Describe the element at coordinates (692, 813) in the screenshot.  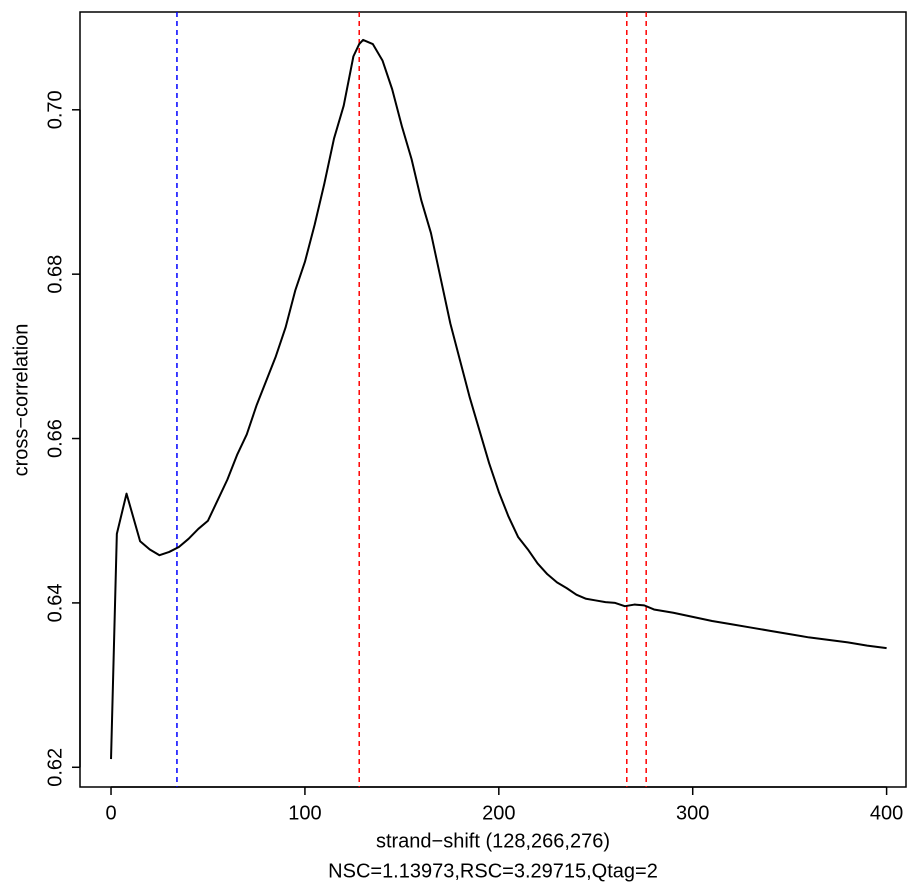
I see `x-tick-label: 300` at that location.